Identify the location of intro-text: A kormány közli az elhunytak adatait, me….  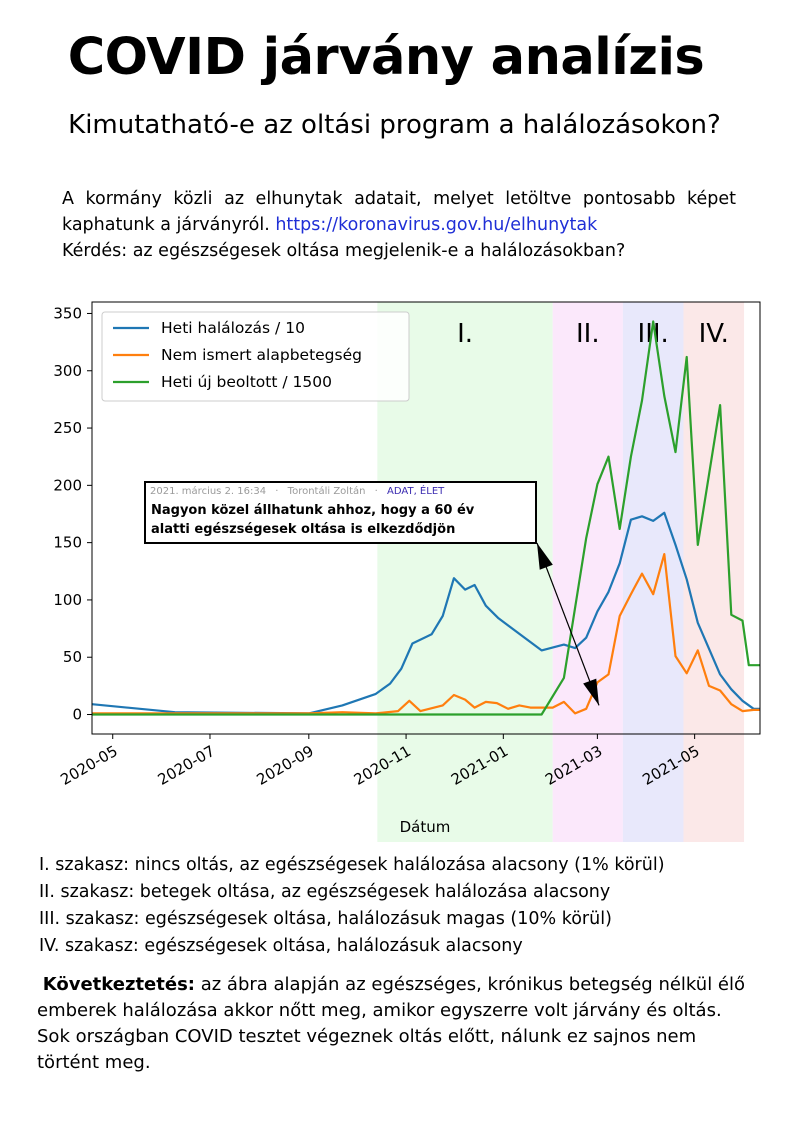
(399, 212).